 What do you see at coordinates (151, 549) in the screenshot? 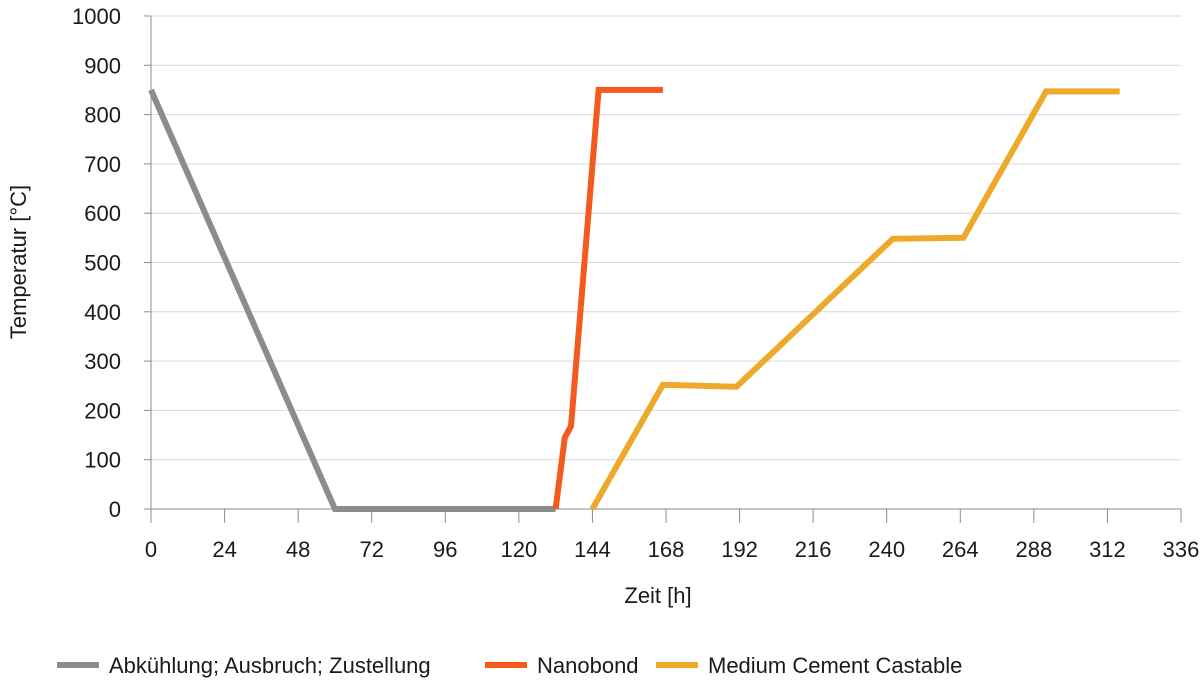
I see `x-tick-label: 0` at bounding box center [151, 549].